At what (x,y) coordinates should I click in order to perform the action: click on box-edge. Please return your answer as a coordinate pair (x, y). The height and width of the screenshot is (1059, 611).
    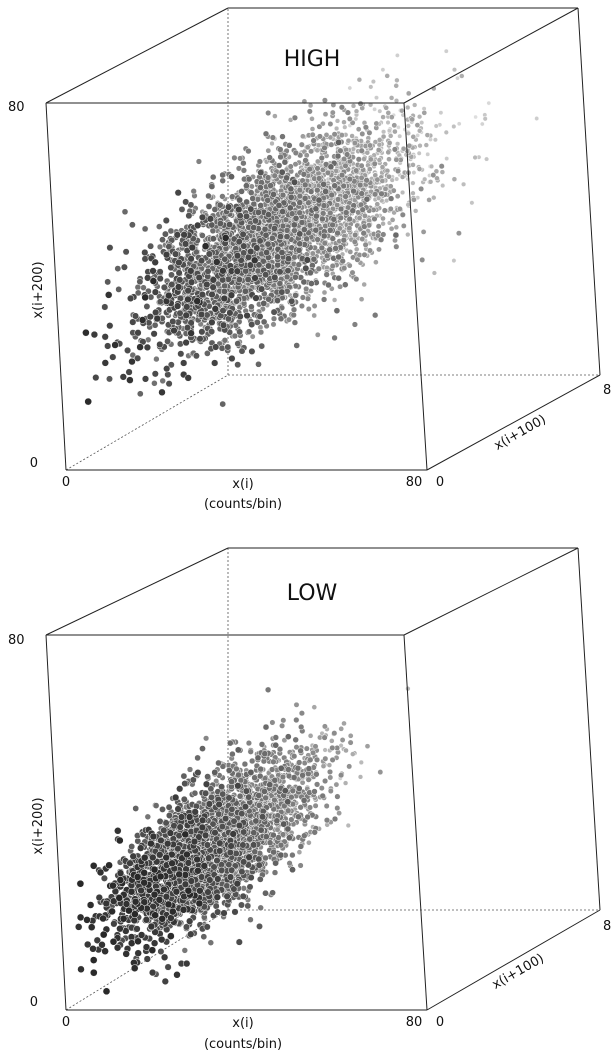
    Looking at the image, I should click on (589, 191).